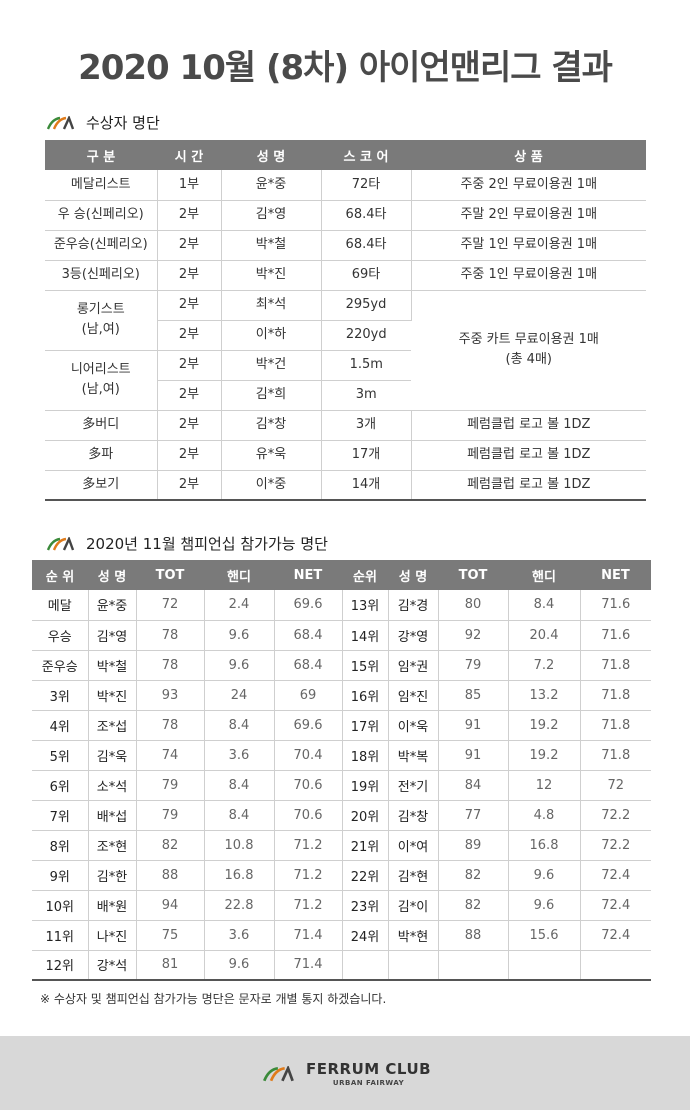  I want to click on championship-cell: 임*권, so click(413, 665).